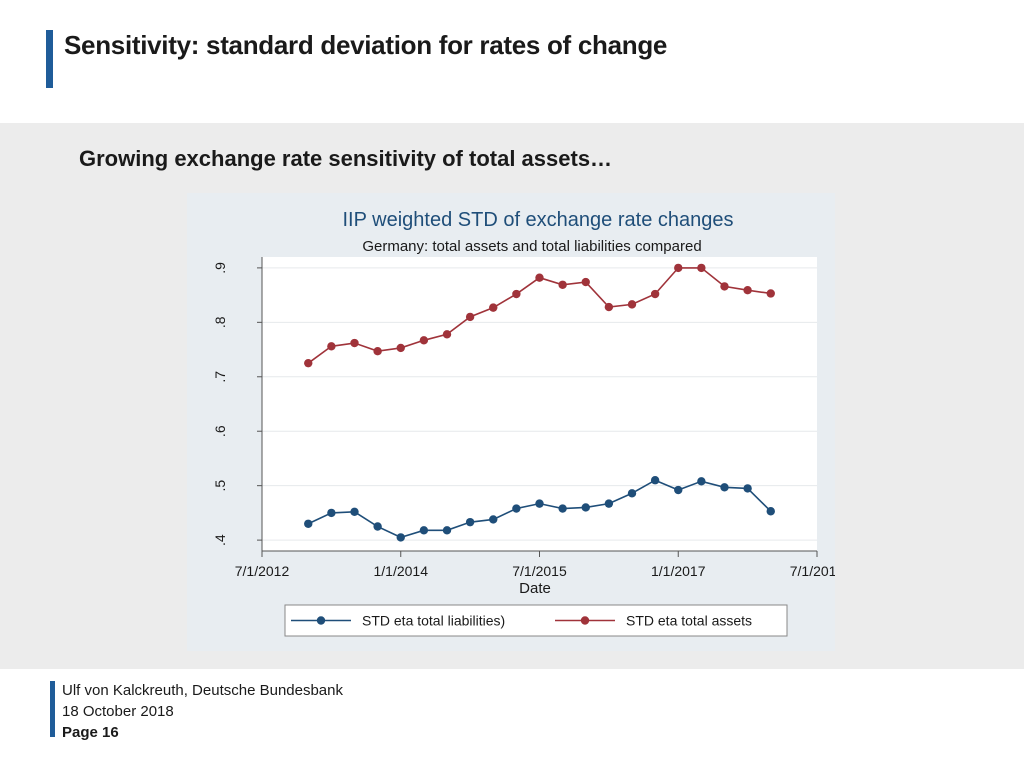 The width and height of the screenshot is (1024, 768). Describe the element at coordinates (90, 732) in the screenshot. I see `footer-page-number: Page 16` at that location.